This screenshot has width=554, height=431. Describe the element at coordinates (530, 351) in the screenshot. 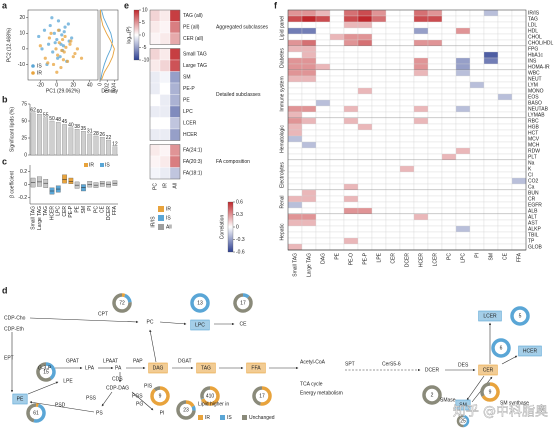

I see `node-label: HCER` at that location.